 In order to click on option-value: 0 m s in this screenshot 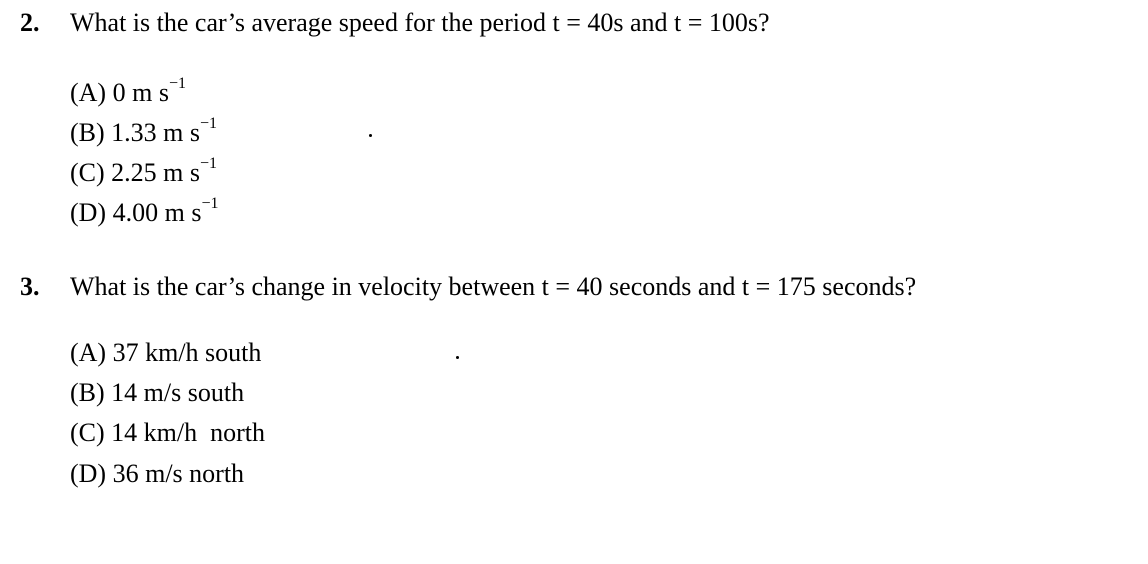, I will do `click(140, 92)`.